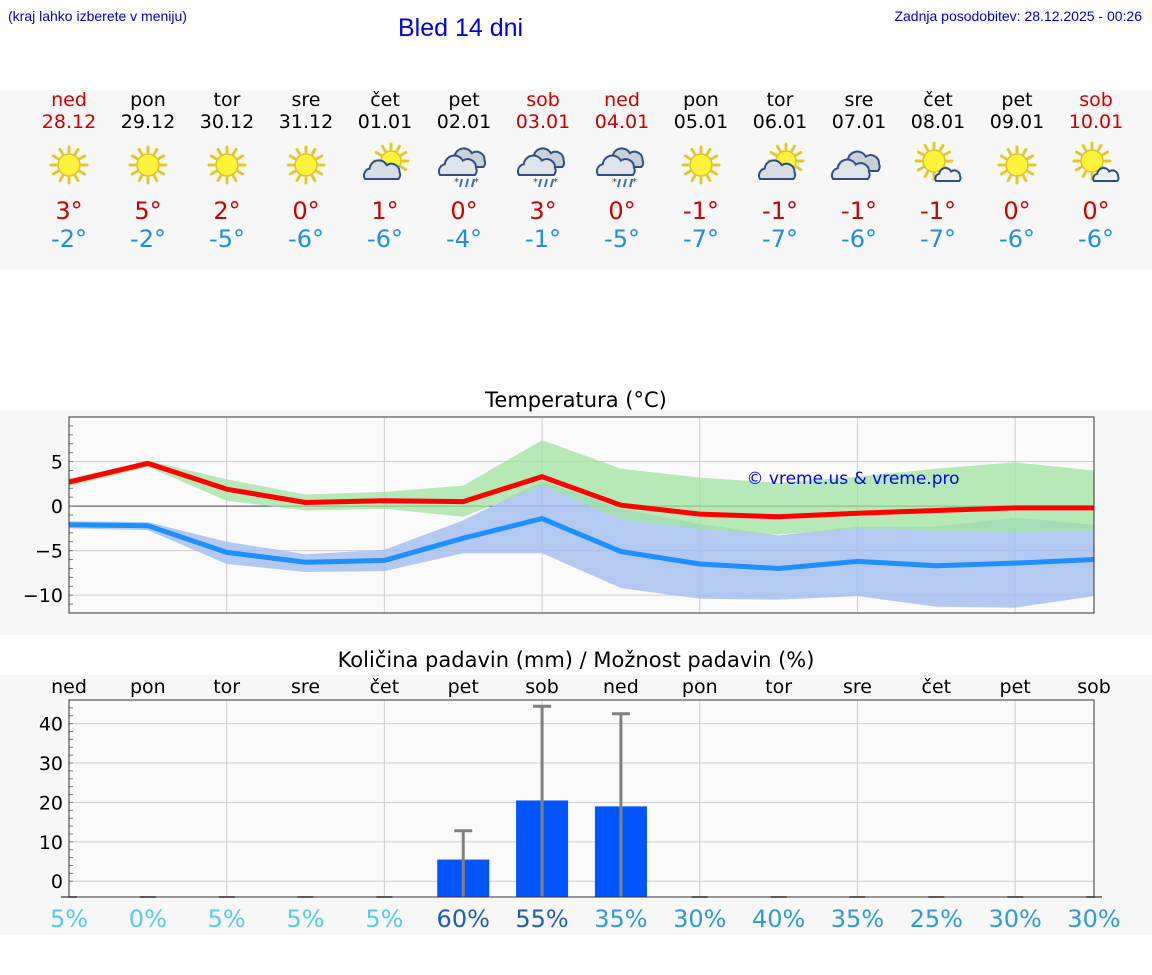 The height and width of the screenshot is (975, 1152). Describe the element at coordinates (852, 479) in the screenshot. I see `watermark: © vreme.us & vreme.pro` at that location.